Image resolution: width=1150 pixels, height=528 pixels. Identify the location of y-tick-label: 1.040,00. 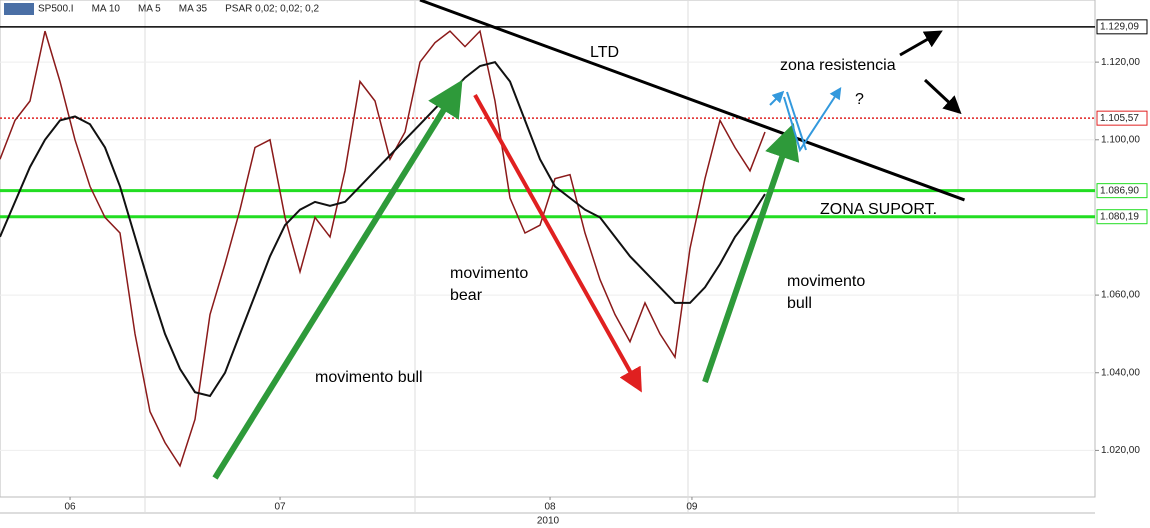
(1120, 372).